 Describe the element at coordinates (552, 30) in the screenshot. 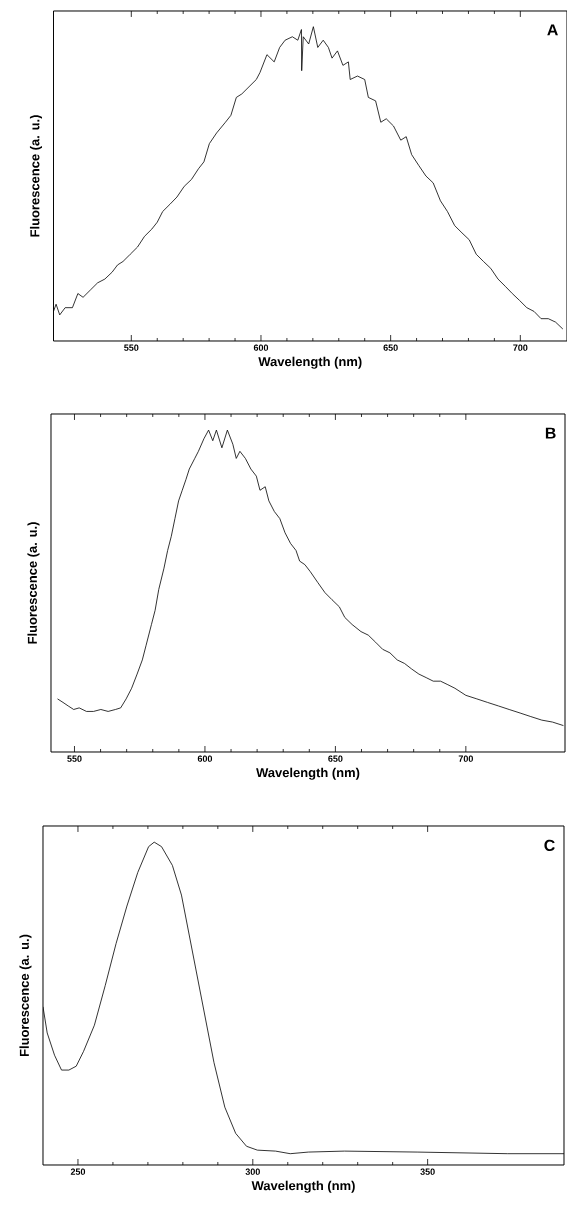

I see `annotation: A` at that location.